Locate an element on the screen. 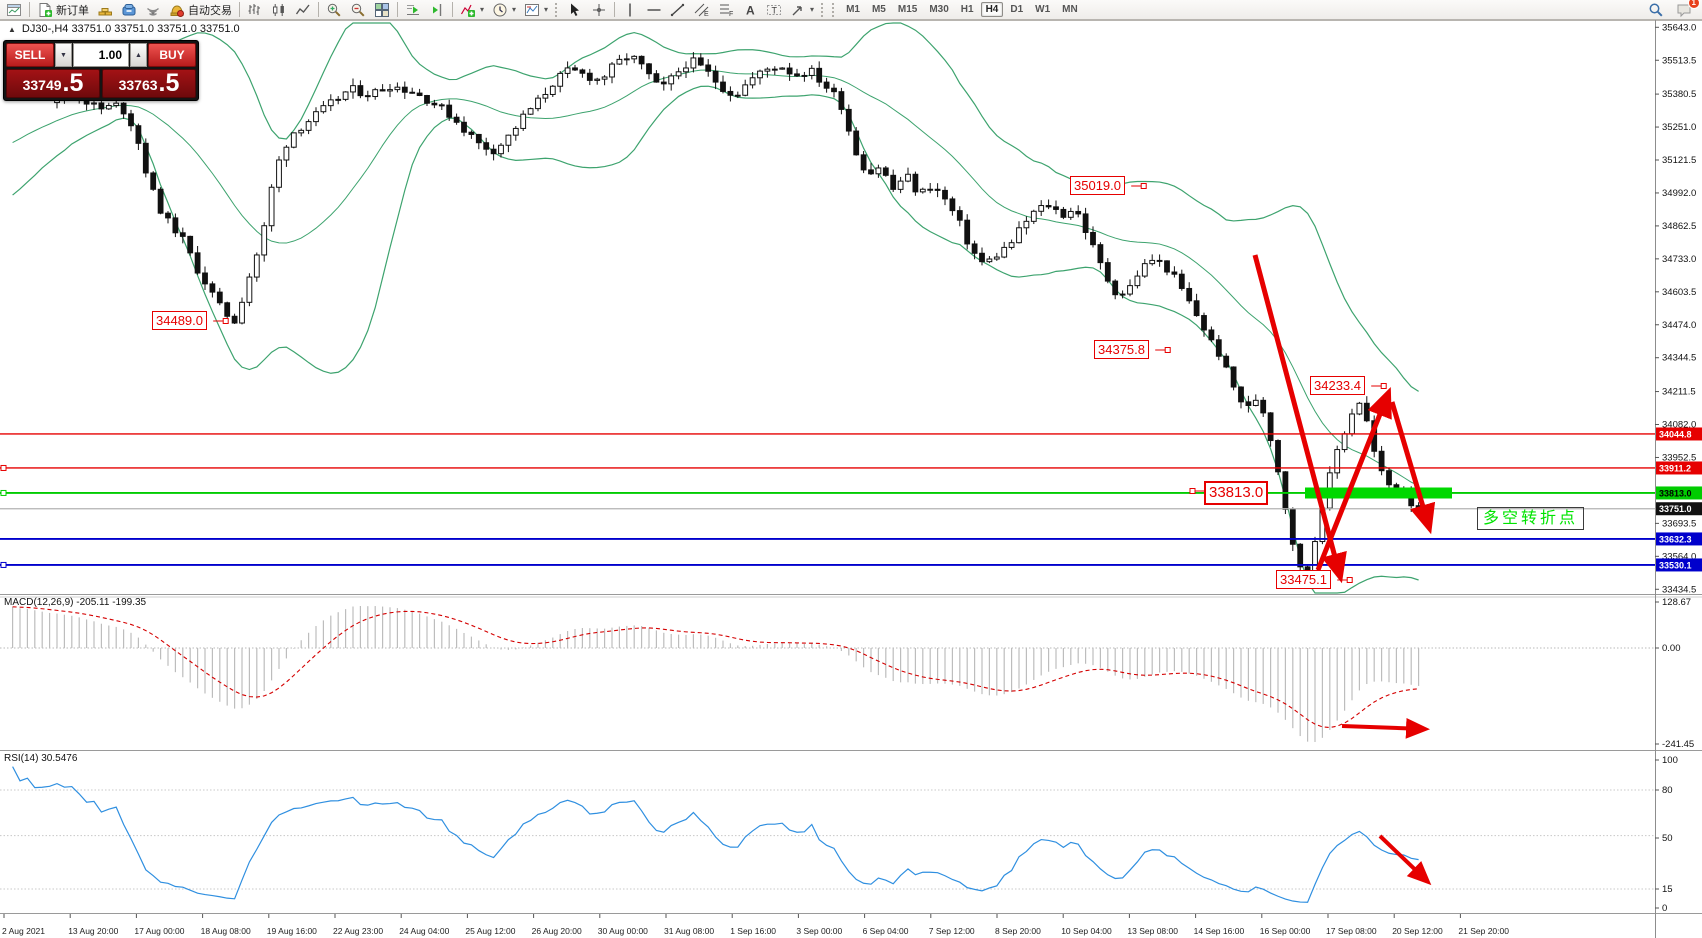 This screenshot has height=938, width=1702. price-callout-34489.0: 34489.0 is located at coordinates (179, 320).